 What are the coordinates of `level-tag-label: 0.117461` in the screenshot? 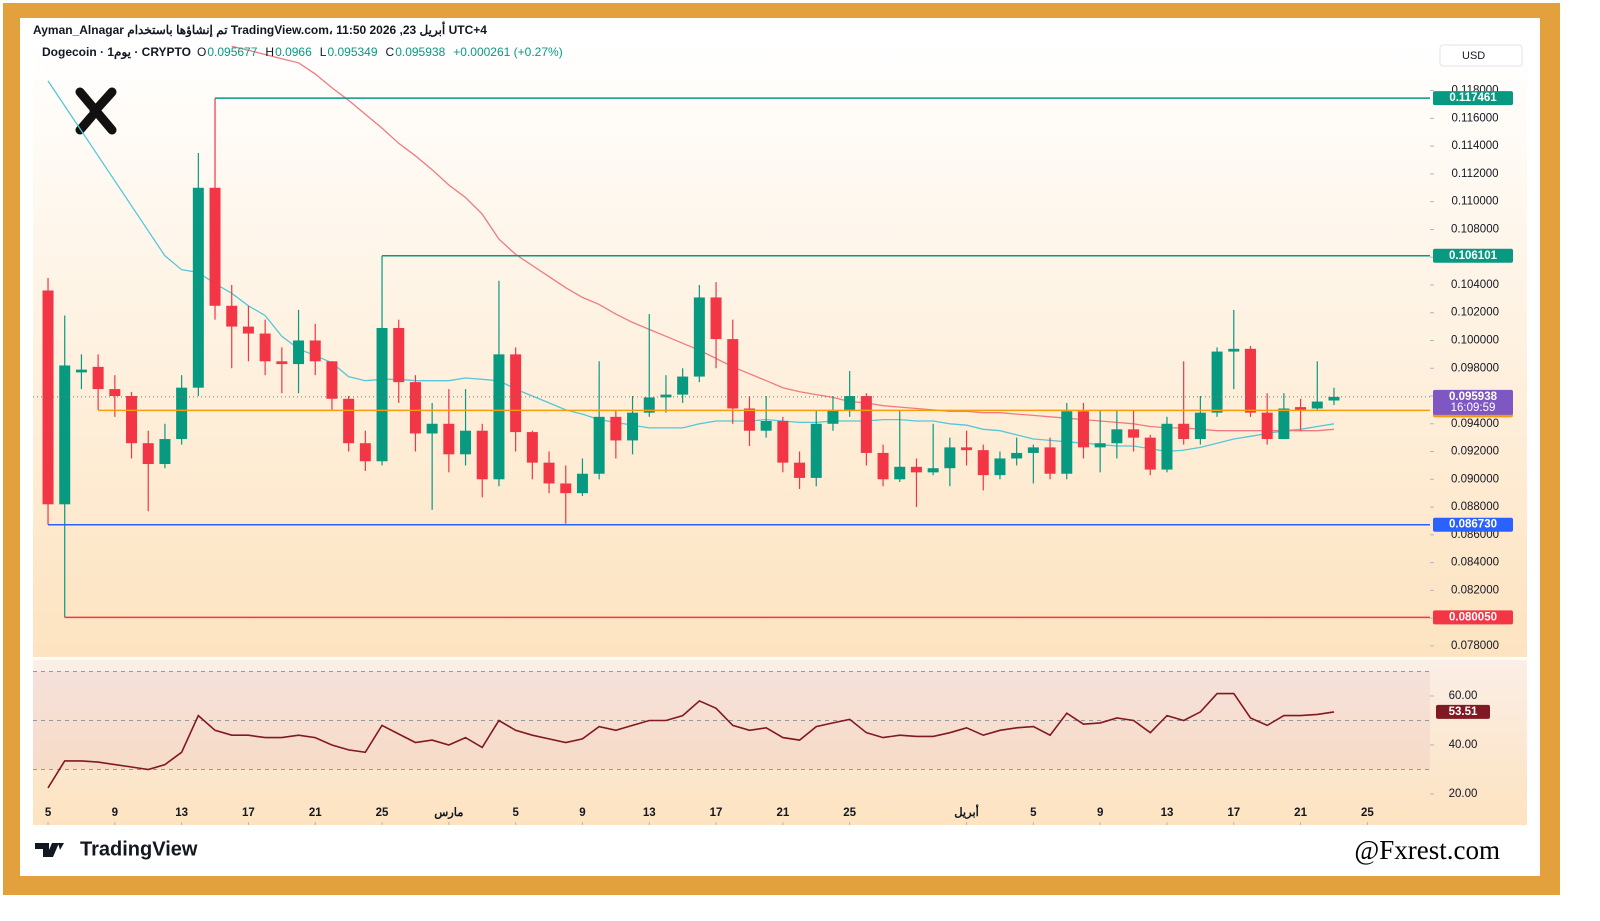 It's located at (1473, 98).